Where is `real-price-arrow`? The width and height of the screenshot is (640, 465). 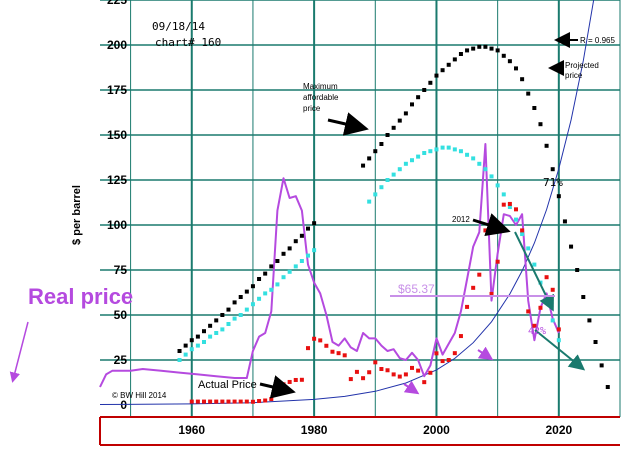
real-price-arrow is located at coordinates (19, 352).